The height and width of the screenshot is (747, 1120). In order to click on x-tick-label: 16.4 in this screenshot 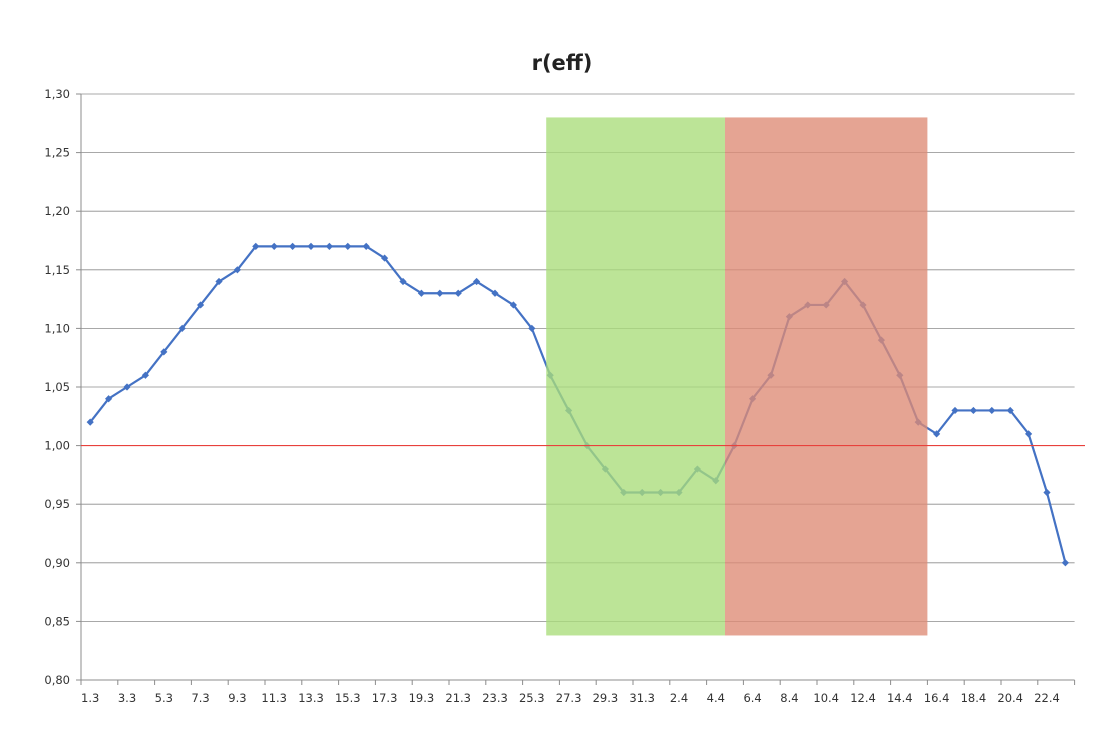, I will do `click(937, 698)`.